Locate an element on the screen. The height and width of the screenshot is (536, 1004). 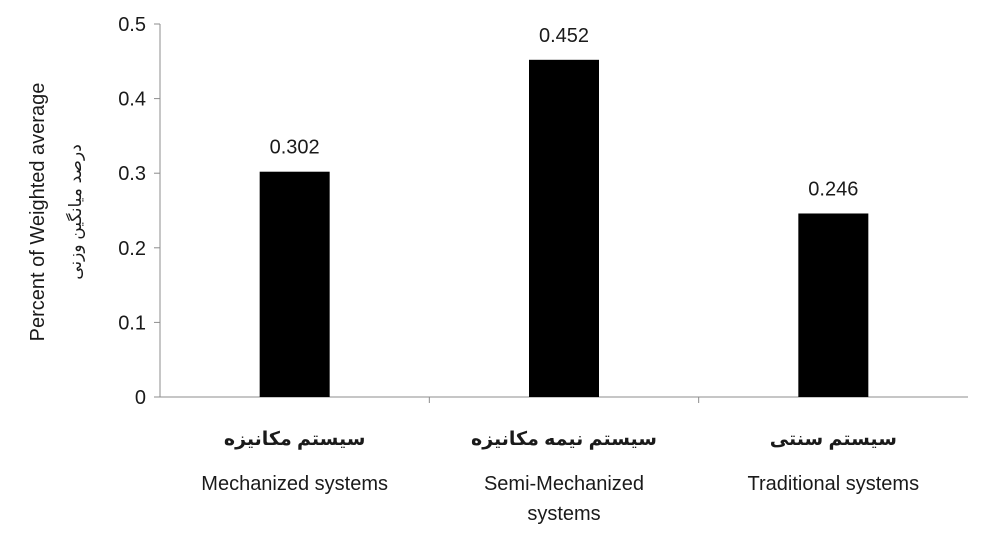
y-tick-label: 0 is located at coordinates (140, 398).